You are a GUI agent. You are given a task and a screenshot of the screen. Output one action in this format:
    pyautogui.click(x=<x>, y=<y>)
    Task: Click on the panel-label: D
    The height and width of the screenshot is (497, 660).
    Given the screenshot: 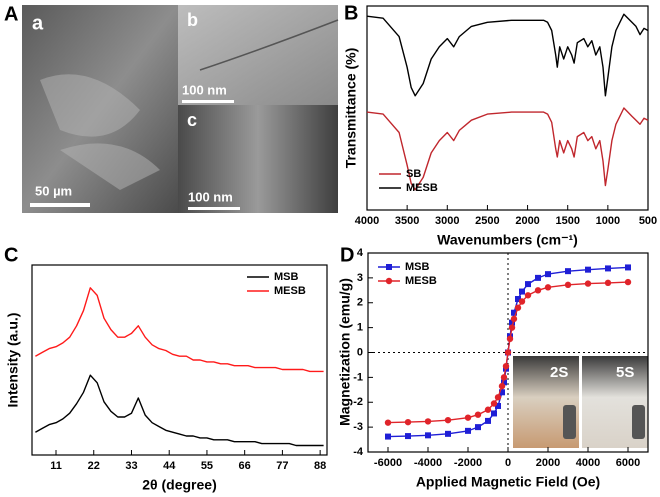 What is the action you would take?
    pyautogui.click(x=347, y=255)
    